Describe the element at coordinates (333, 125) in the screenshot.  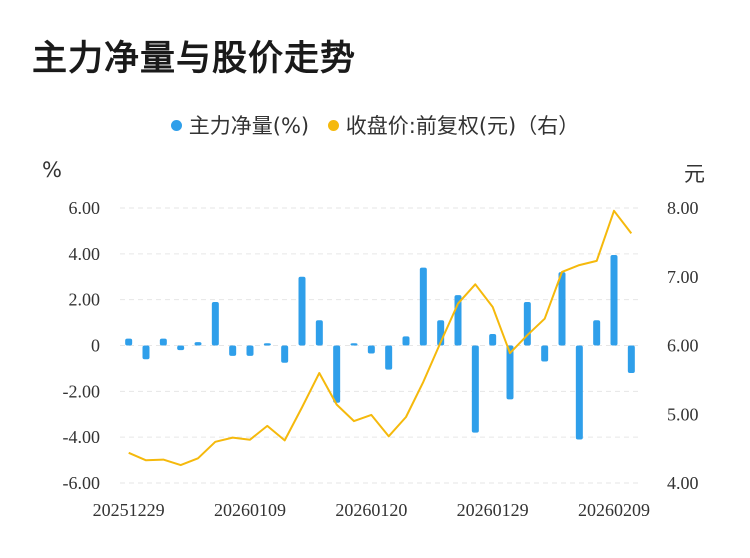
I see `legend-marker-yellow` at that location.